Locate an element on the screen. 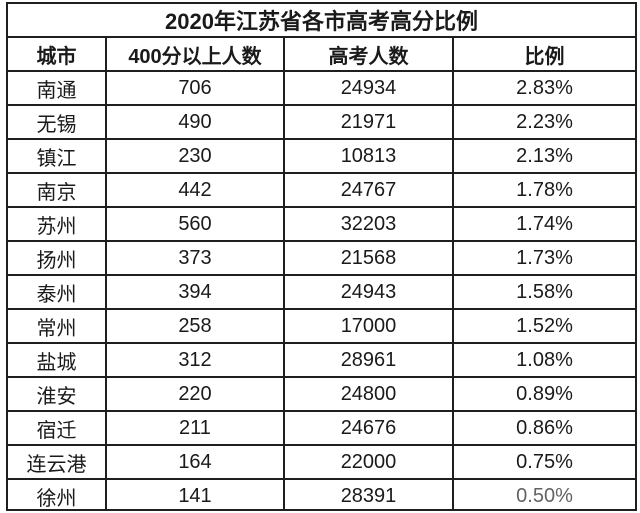 This screenshot has width=640, height=513. ratio-cell: 2.13% is located at coordinates (544, 156).